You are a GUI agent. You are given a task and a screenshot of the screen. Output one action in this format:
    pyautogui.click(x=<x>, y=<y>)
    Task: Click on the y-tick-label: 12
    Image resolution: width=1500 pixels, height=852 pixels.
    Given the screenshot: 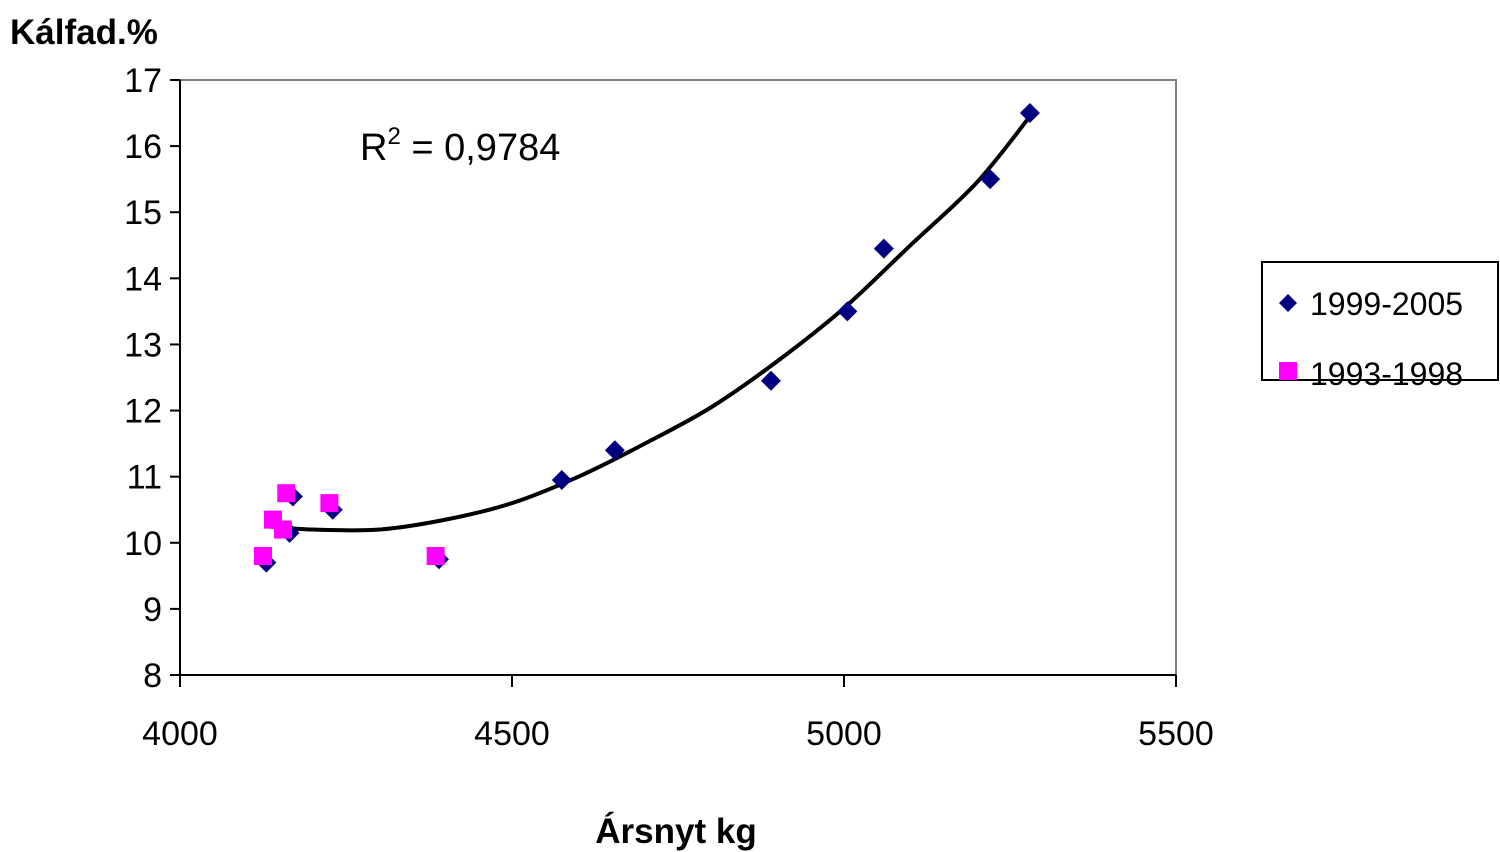 What is the action you would take?
    pyautogui.click(x=143, y=412)
    